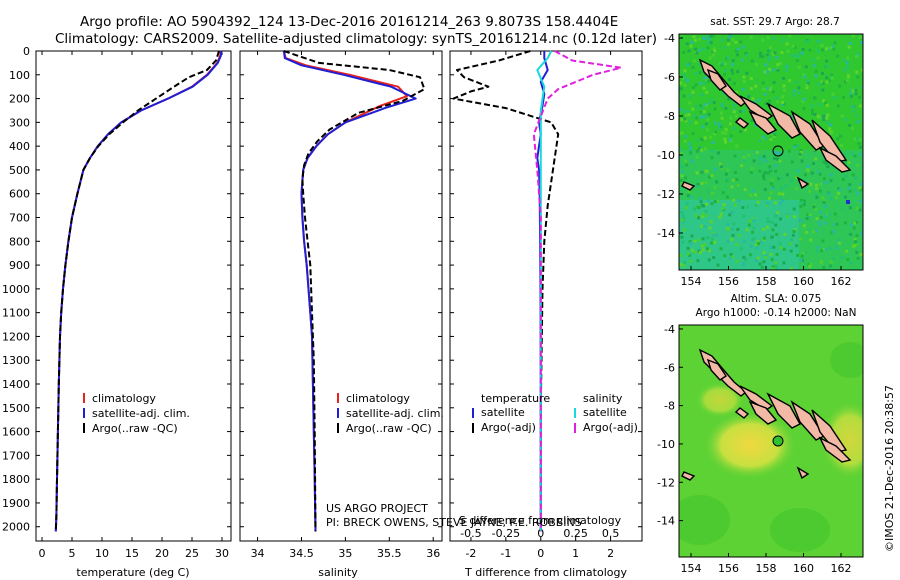  What do you see at coordinates (835, 449) in the screenshot?
I see `island` at bounding box center [835, 449].